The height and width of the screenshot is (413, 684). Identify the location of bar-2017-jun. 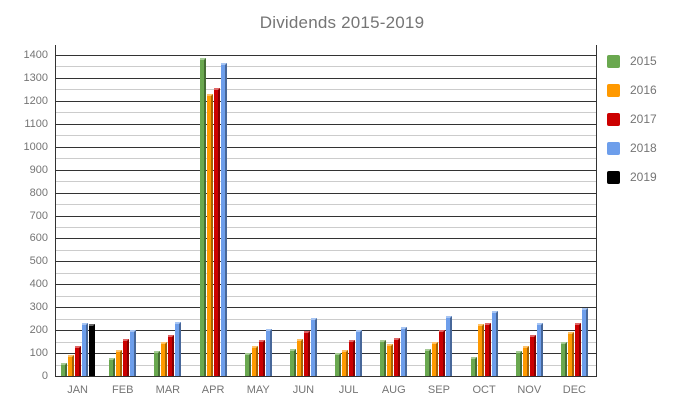
(306, 353).